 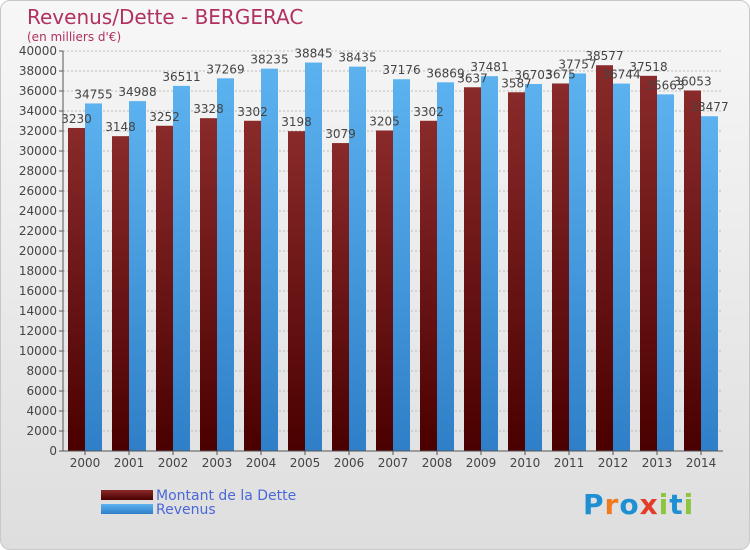 What do you see at coordinates (225, 69) in the screenshot?
I see `data-label-revenus: 37269` at bounding box center [225, 69].